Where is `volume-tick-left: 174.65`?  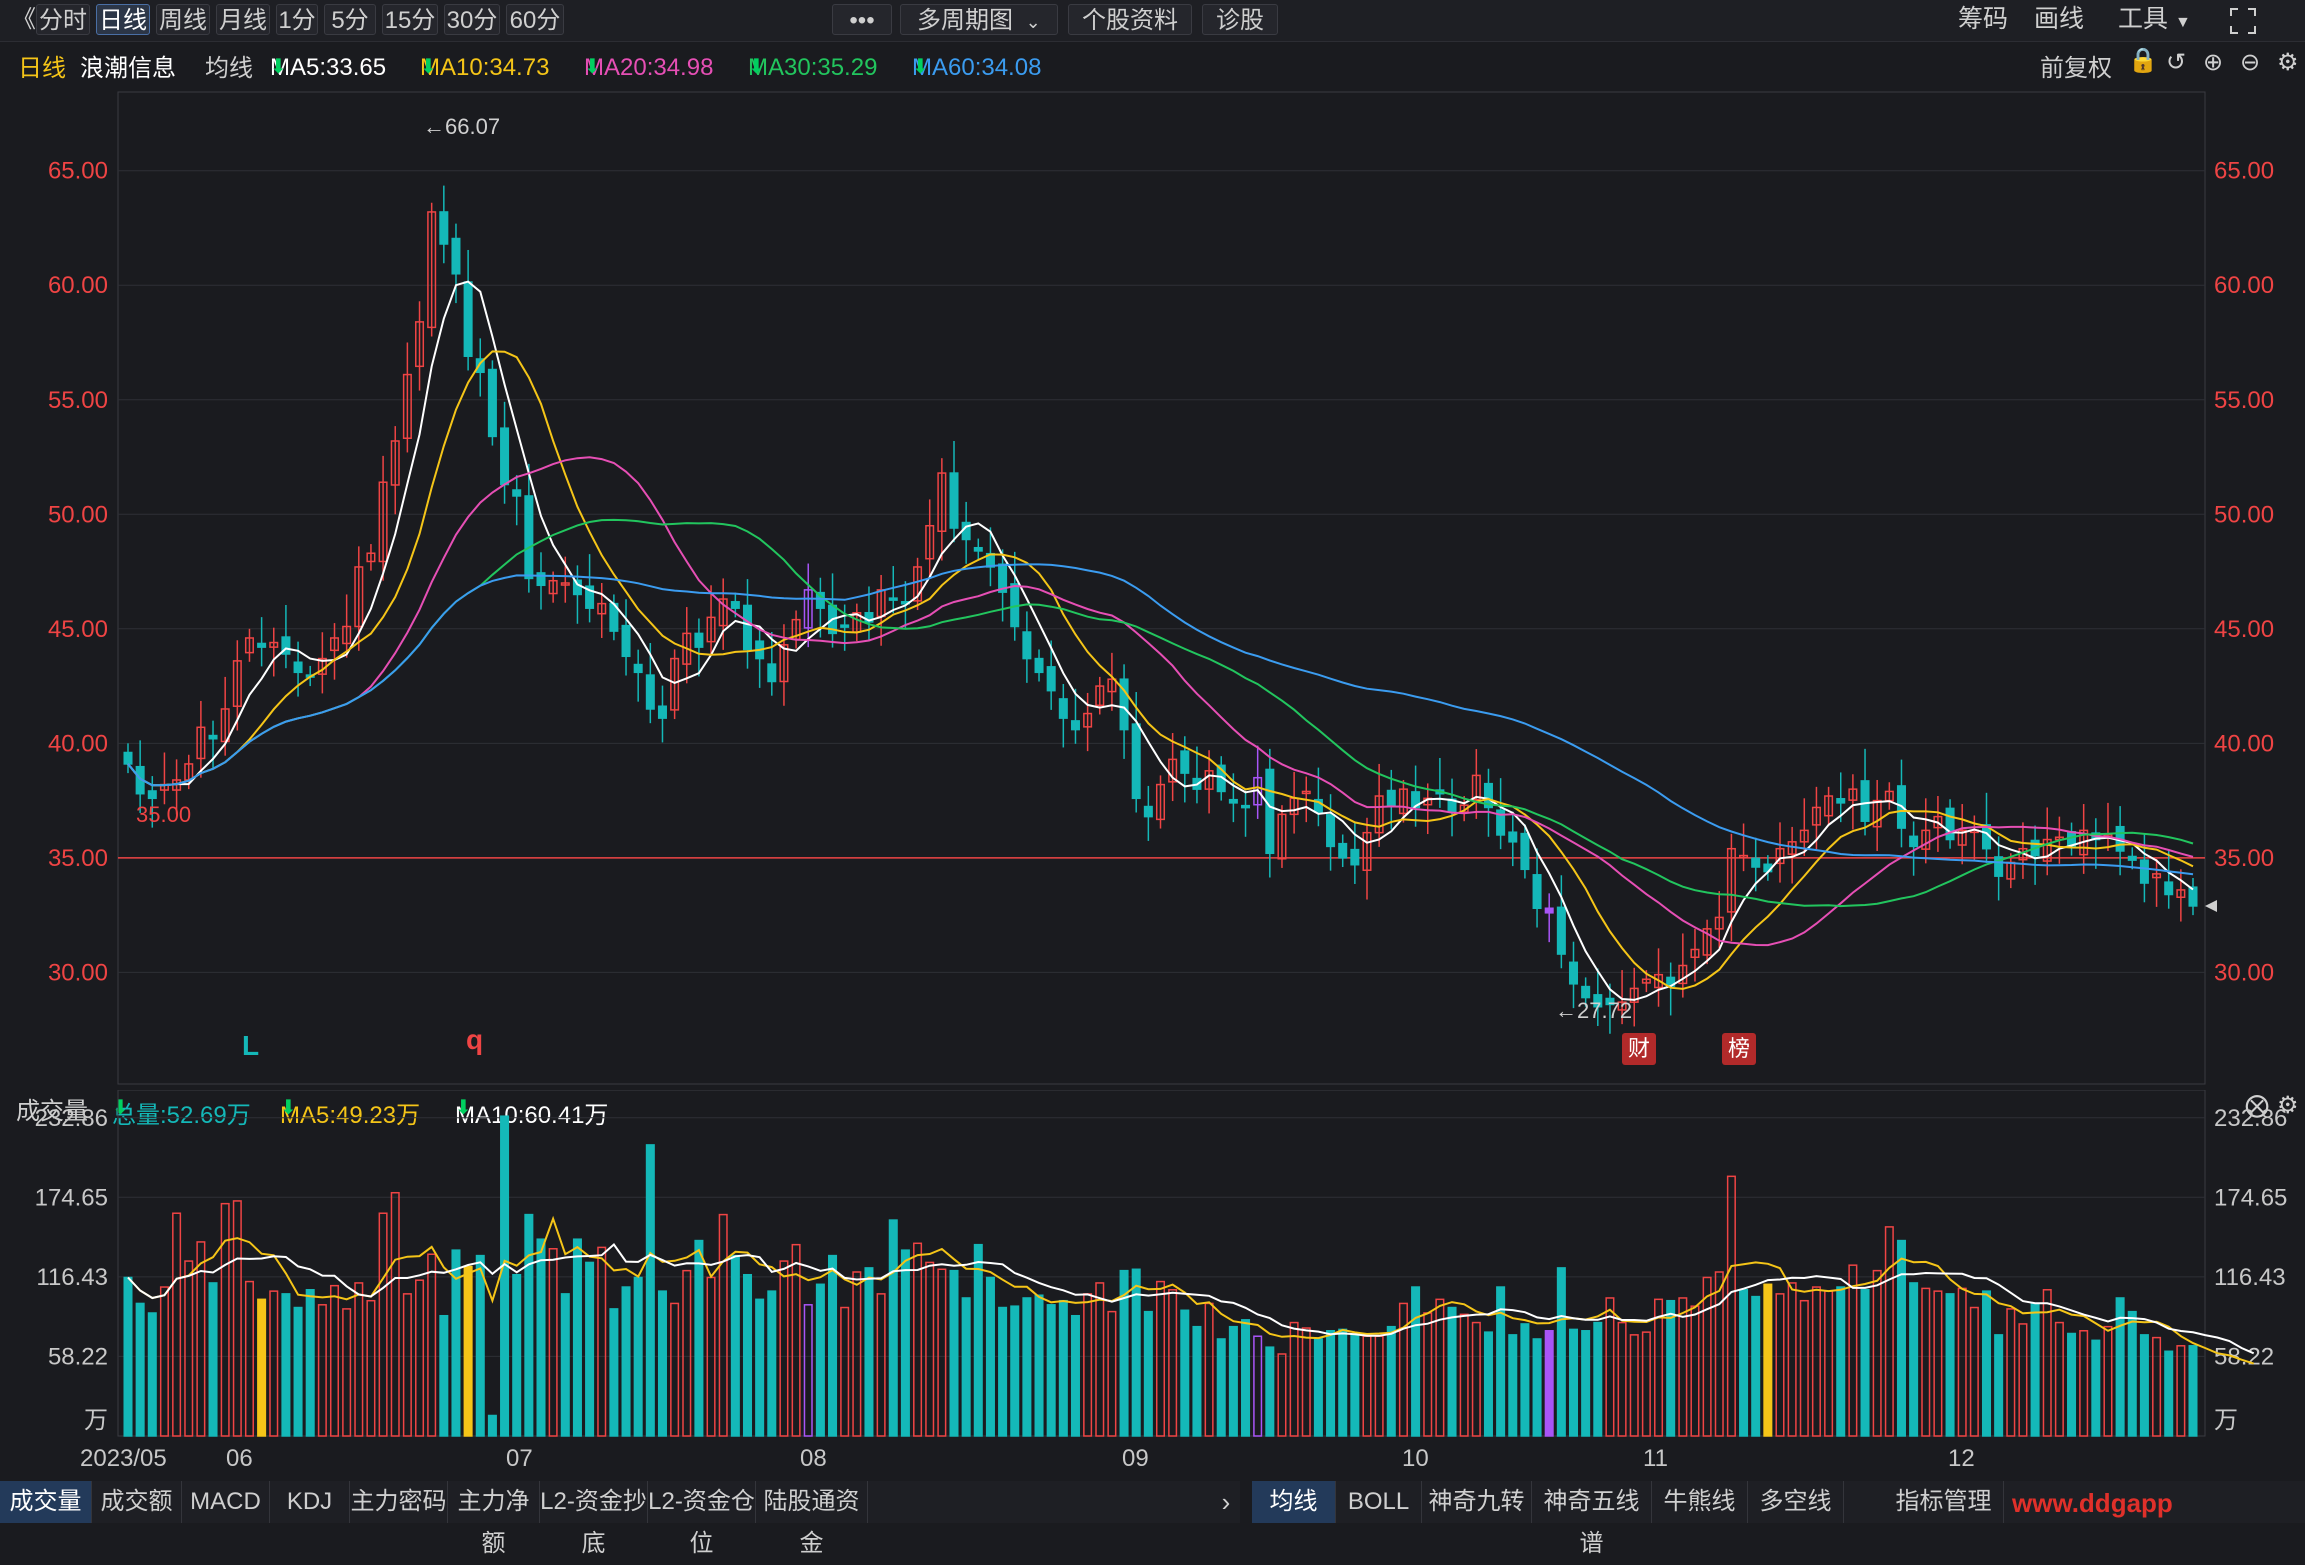
volume-tick-left: 174.65 is located at coordinates (71, 1197).